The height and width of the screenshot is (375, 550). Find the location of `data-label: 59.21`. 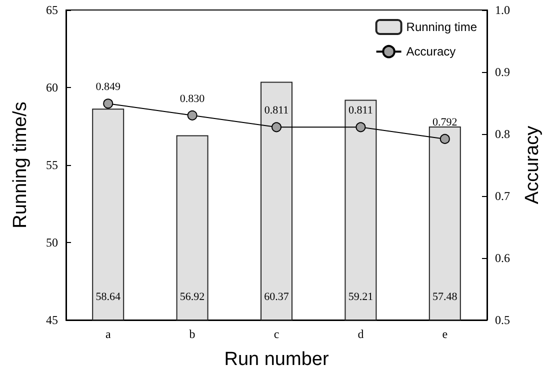

data-label: 59.21 is located at coordinates (361, 297).